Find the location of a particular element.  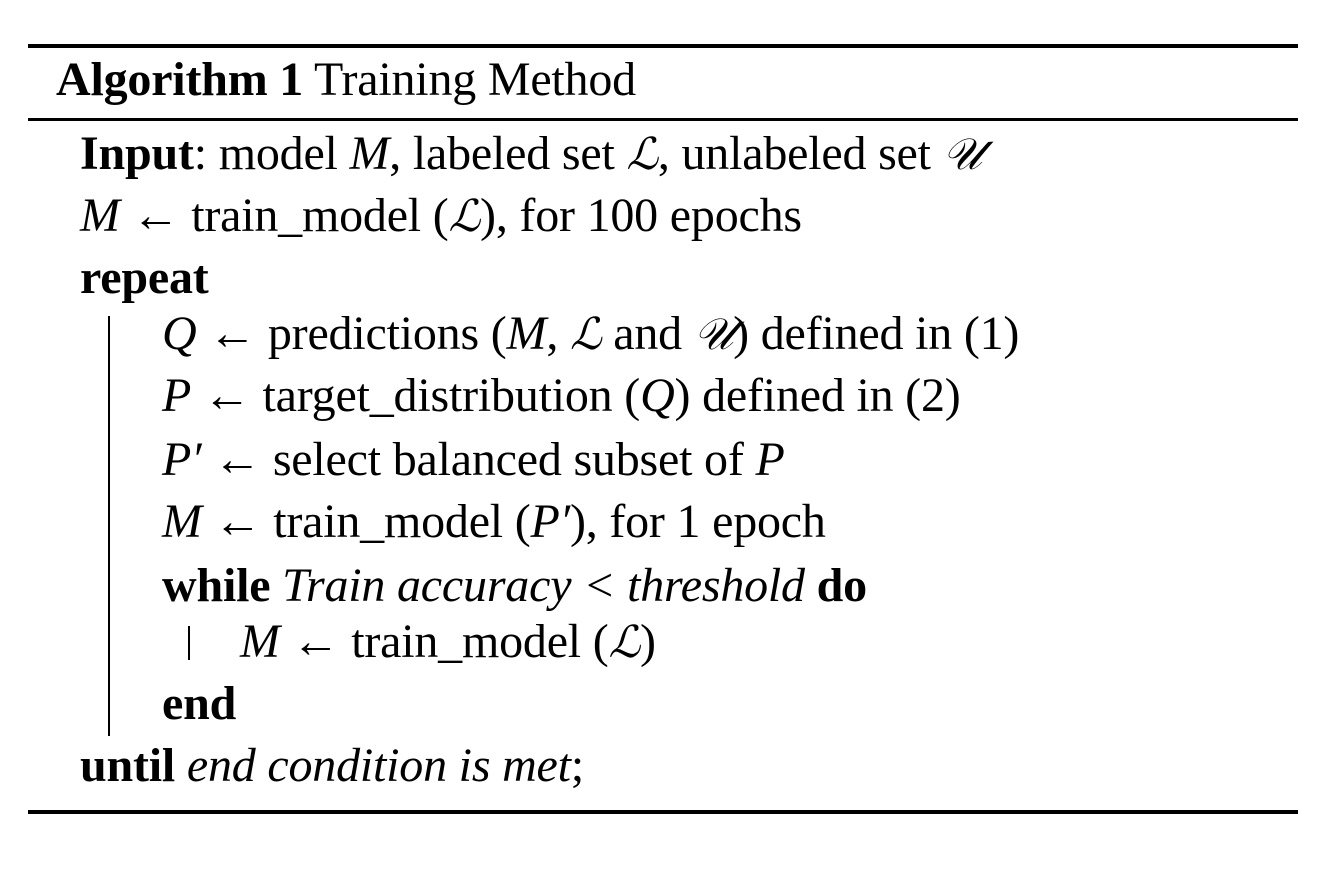

until-keyword: until is located at coordinates (128, 765).